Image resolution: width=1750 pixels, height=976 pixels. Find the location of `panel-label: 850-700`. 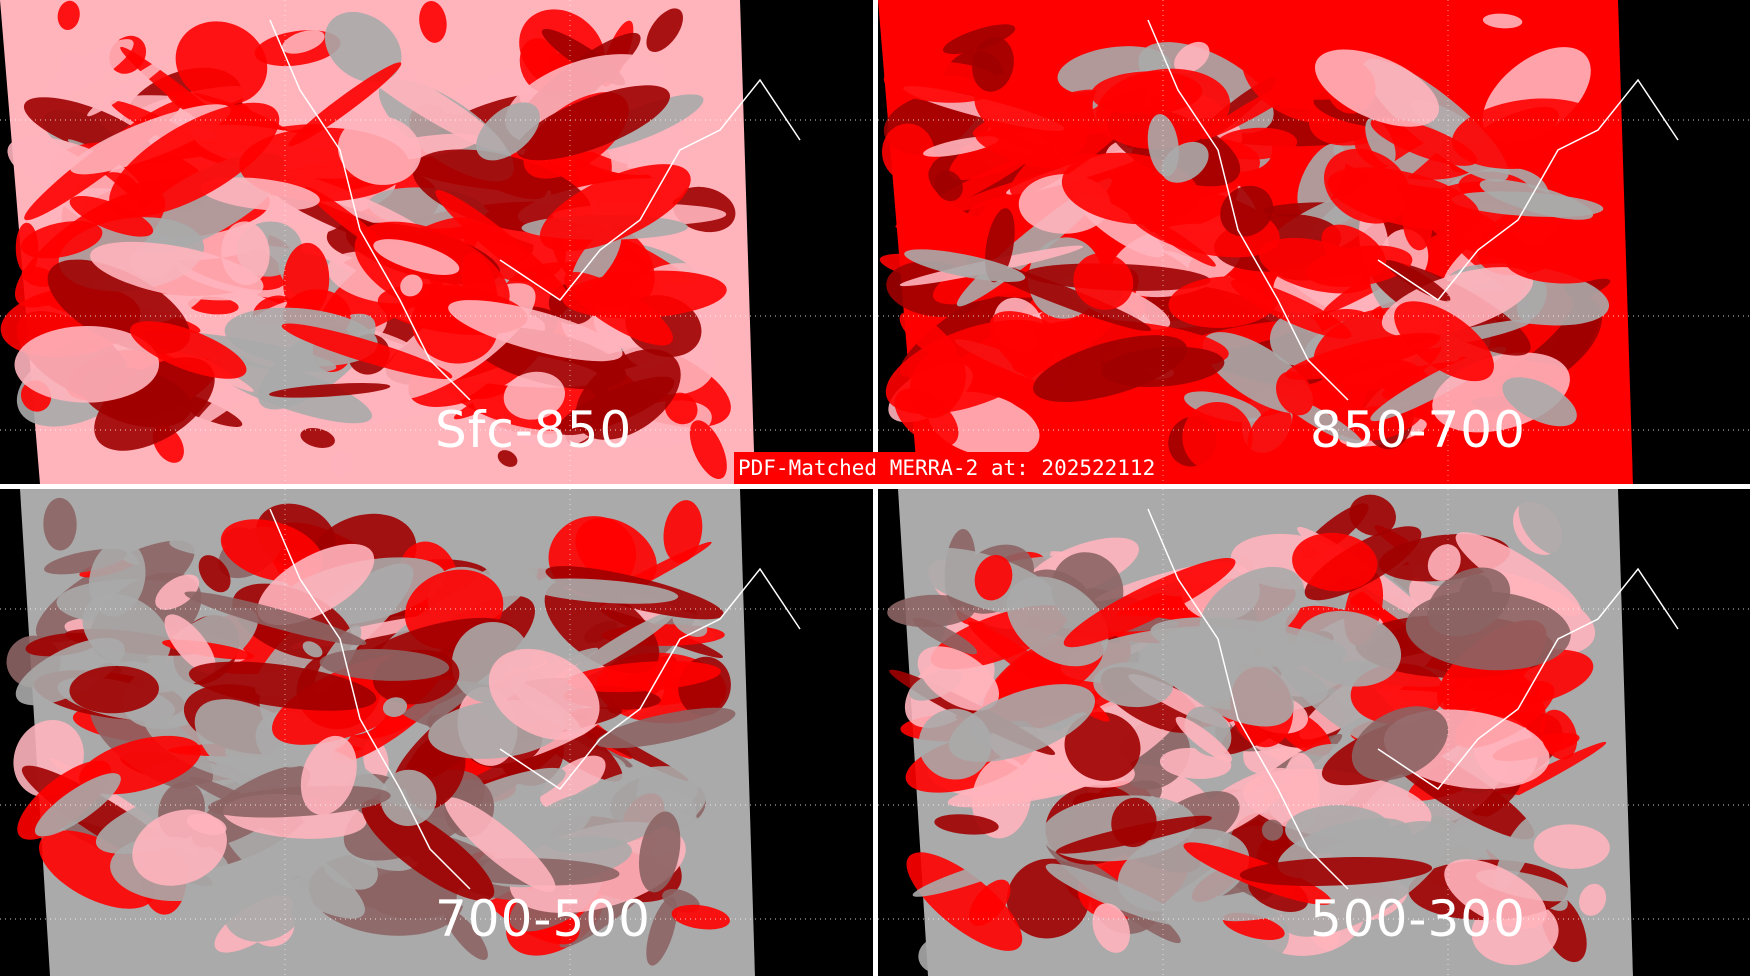

panel-label: 850-700 is located at coordinates (1418, 430).